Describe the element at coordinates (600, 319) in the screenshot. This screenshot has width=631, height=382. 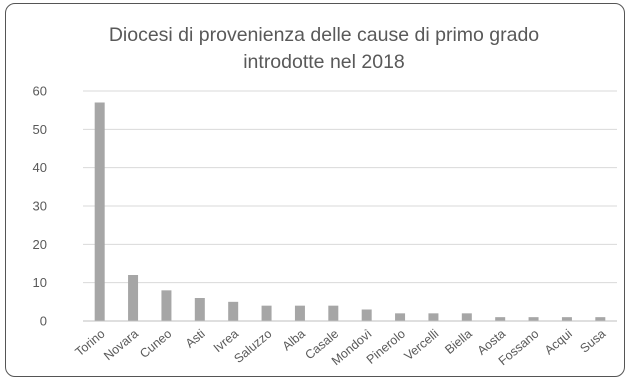
I see `bar-susa` at that location.